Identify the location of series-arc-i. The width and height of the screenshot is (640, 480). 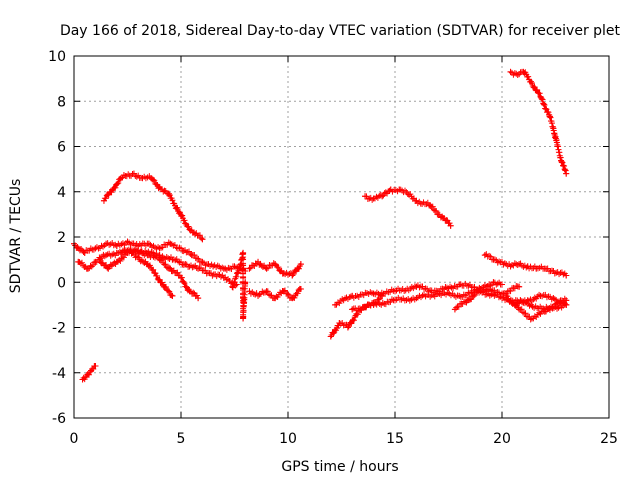
(275, 293).